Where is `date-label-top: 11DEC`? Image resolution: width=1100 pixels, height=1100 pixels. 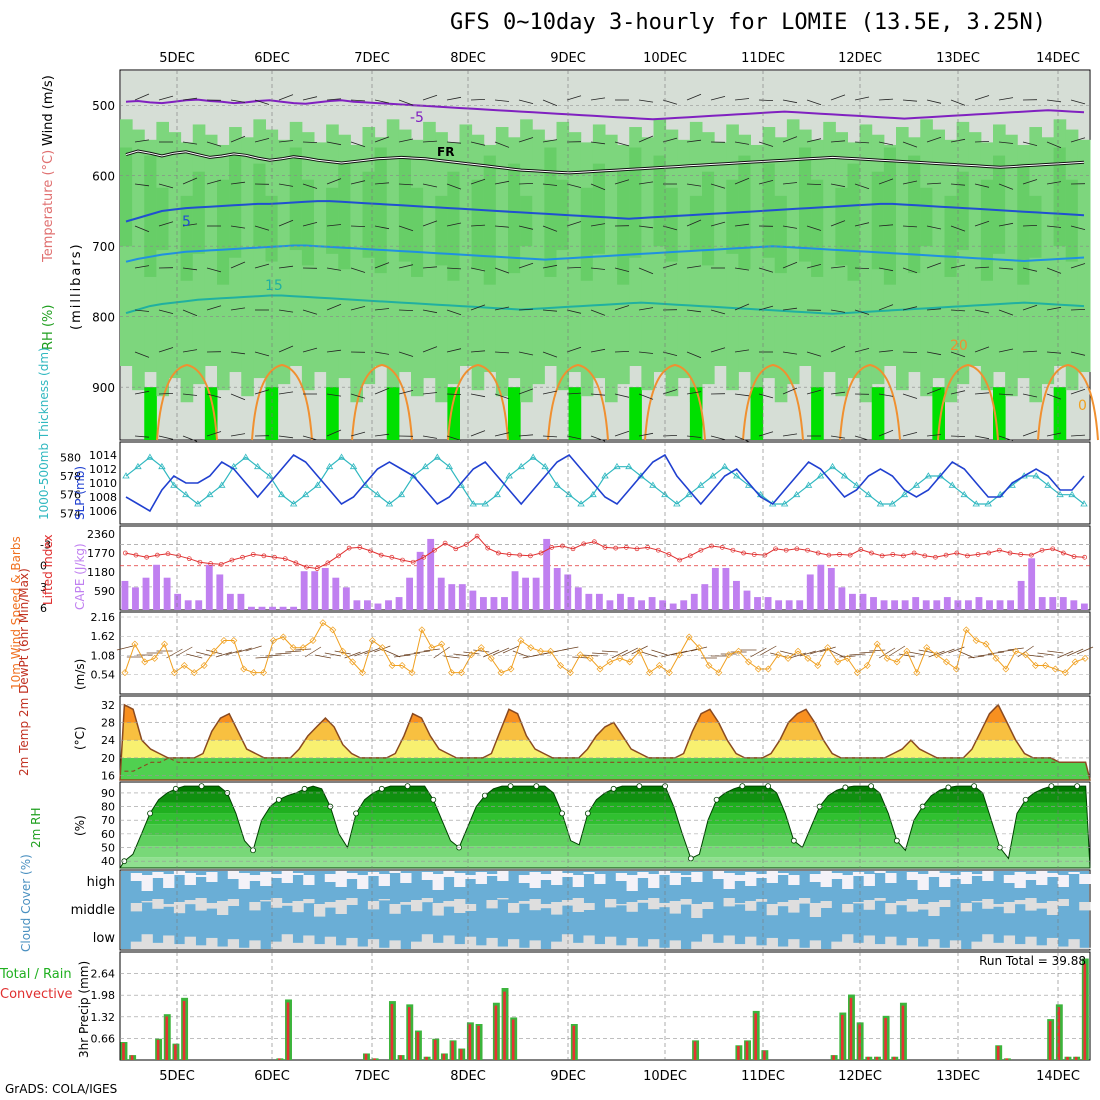 date-label-top: 11DEC is located at coordinates (763, 58).